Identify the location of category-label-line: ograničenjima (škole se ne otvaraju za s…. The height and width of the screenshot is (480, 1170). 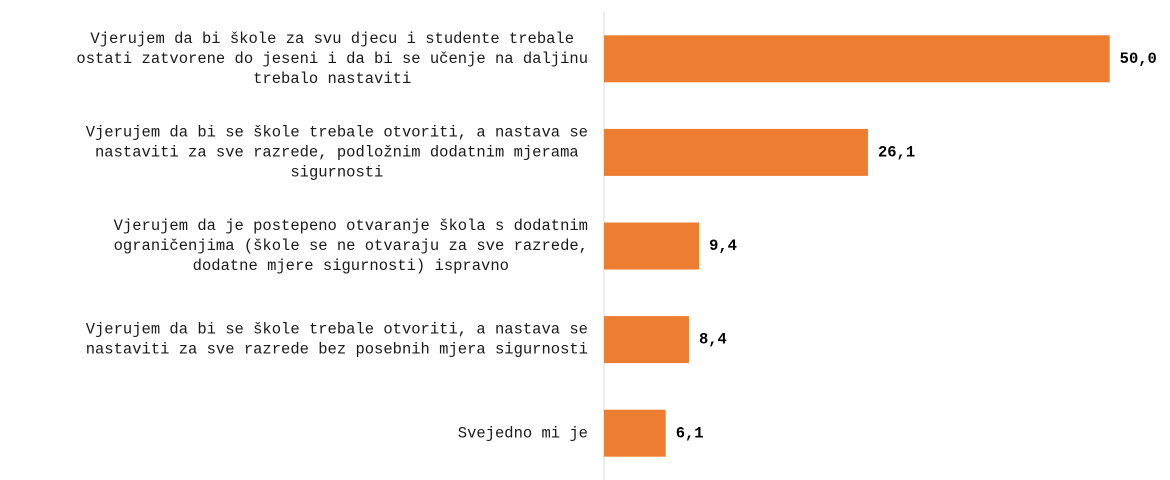
(351, 246).